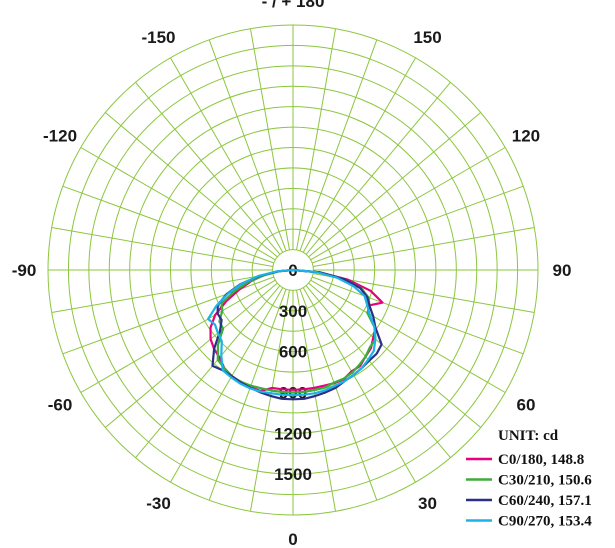 The image size is (615, 548). I want to click on angle-label: -60, so click(60, 405).